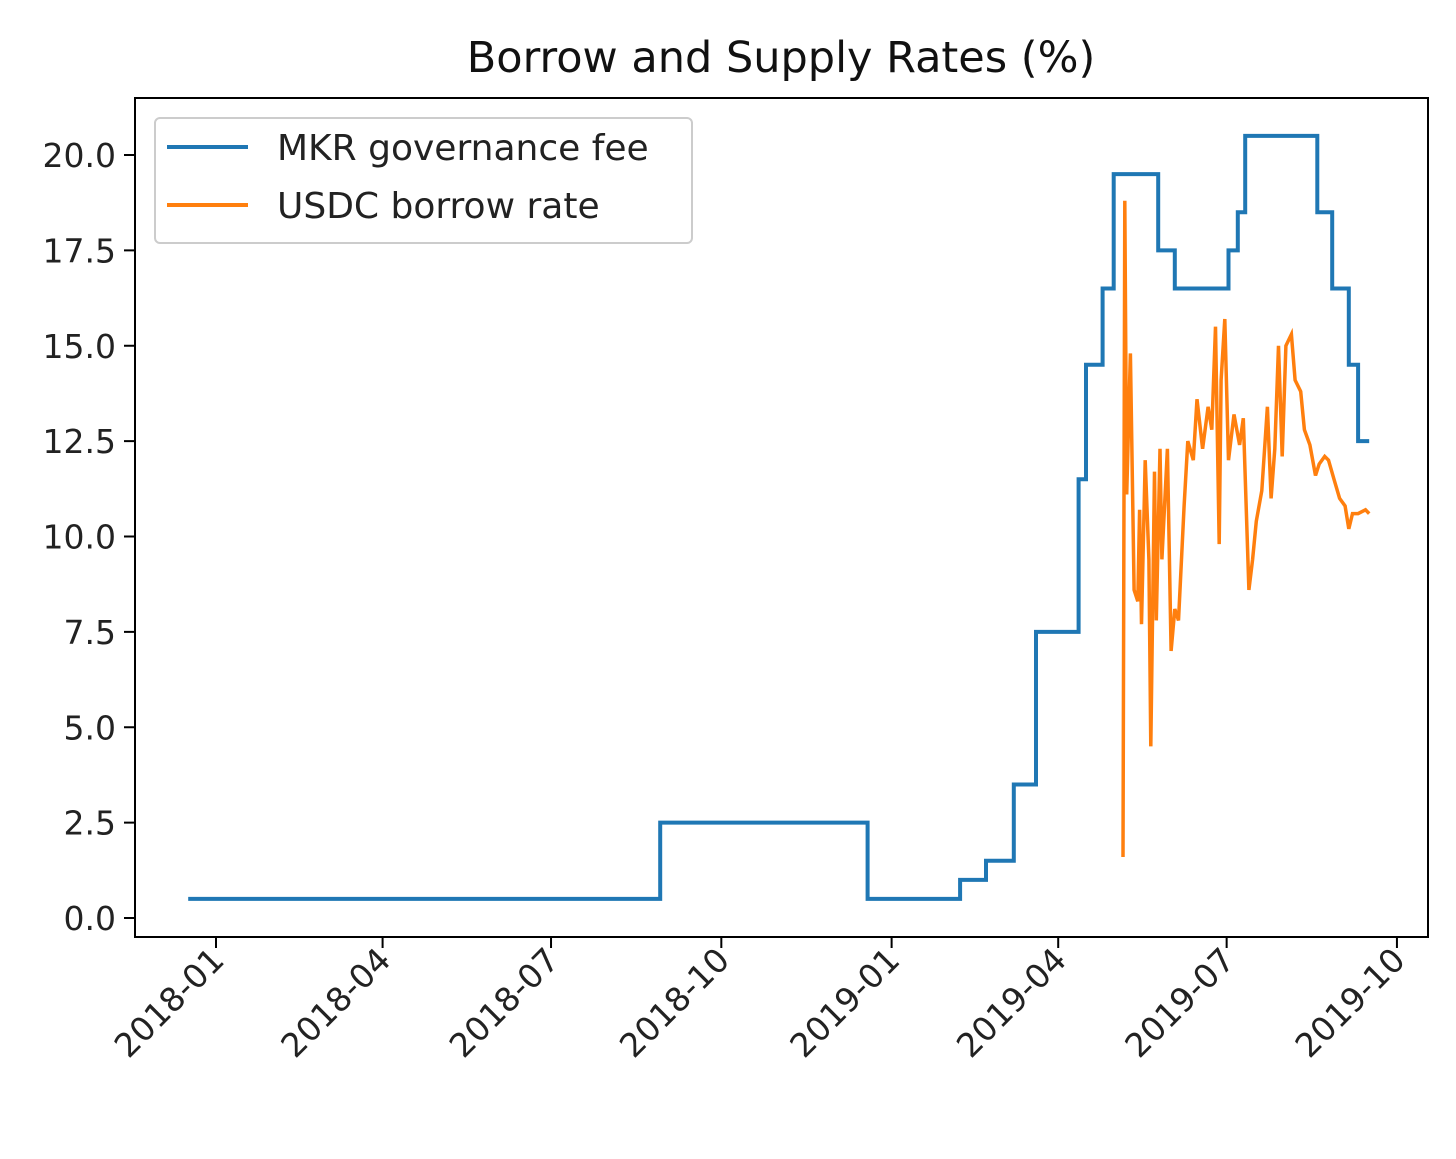 This screenshot has width=1456, height=1159. Describe the element at coordinates (504, 1002) in the screenshot. I see `x-tick-label: 2018-07` at that location.